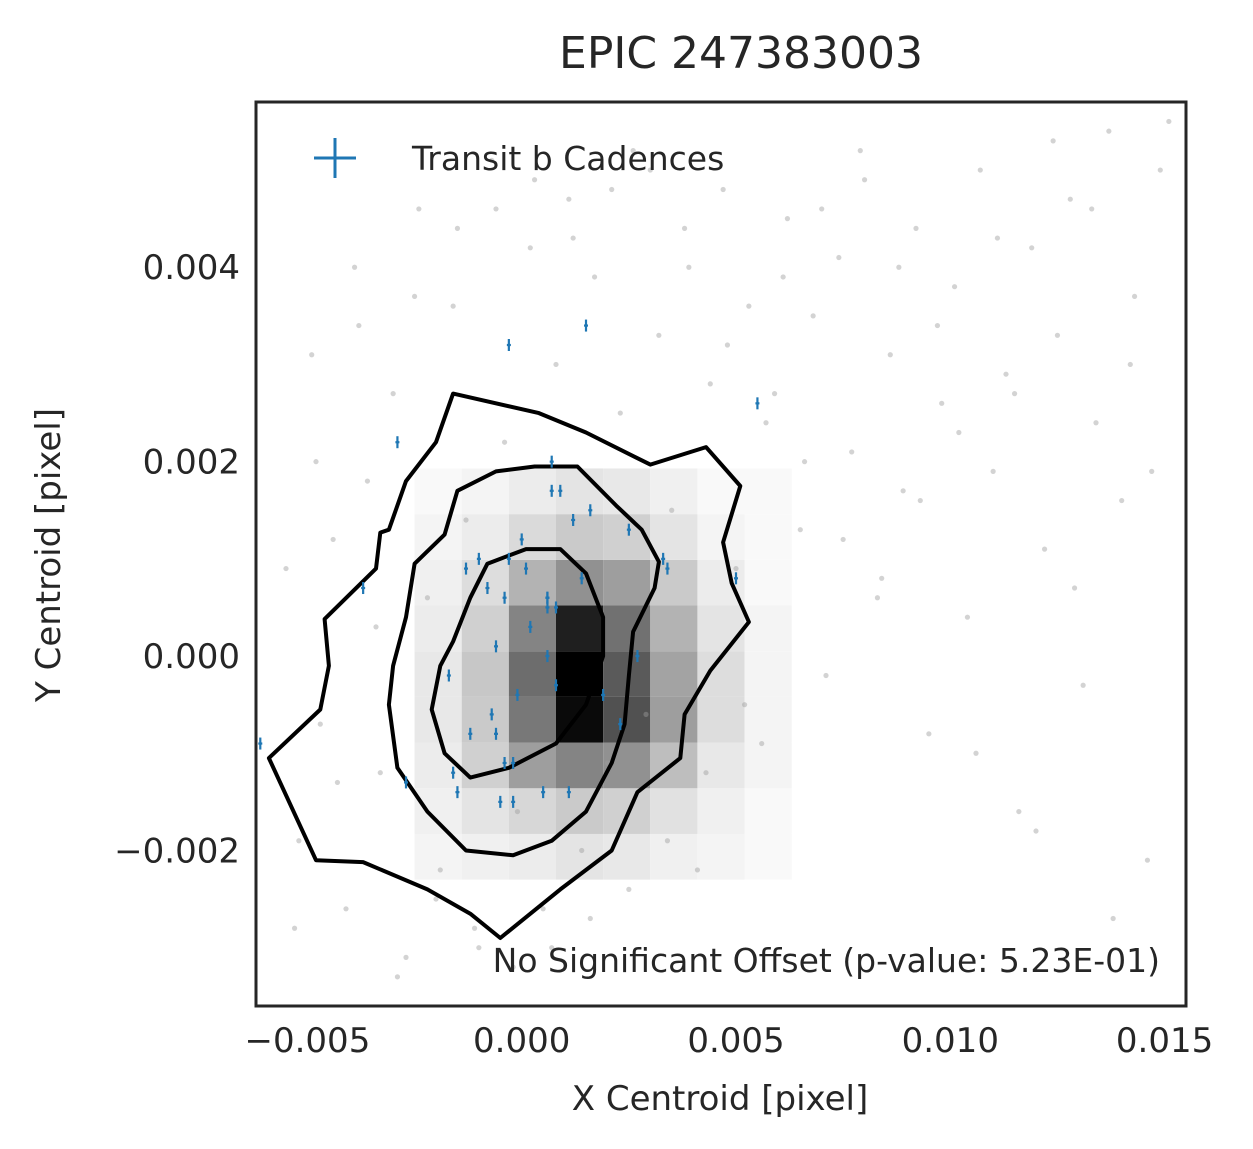 This screenshot has height=1149, width=1253. What do you see at coordinates (519, 158) in the screenshot?
I see `legend: Transit b Cadences` at bounding box center [519, 158].